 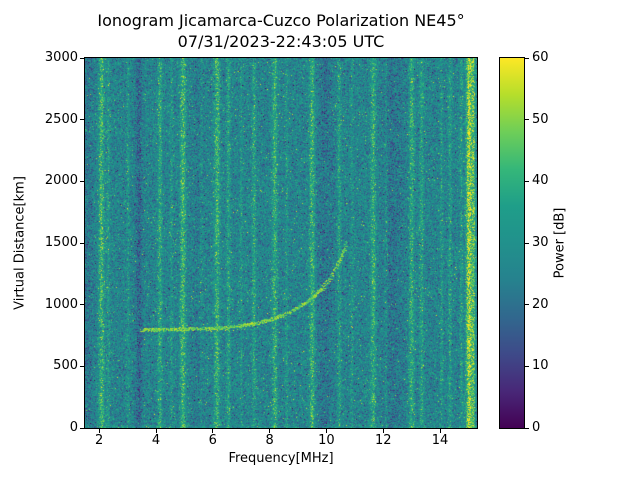 I want to click on x-axis-label: Frequency[MHz], so click(x=281, y=458).